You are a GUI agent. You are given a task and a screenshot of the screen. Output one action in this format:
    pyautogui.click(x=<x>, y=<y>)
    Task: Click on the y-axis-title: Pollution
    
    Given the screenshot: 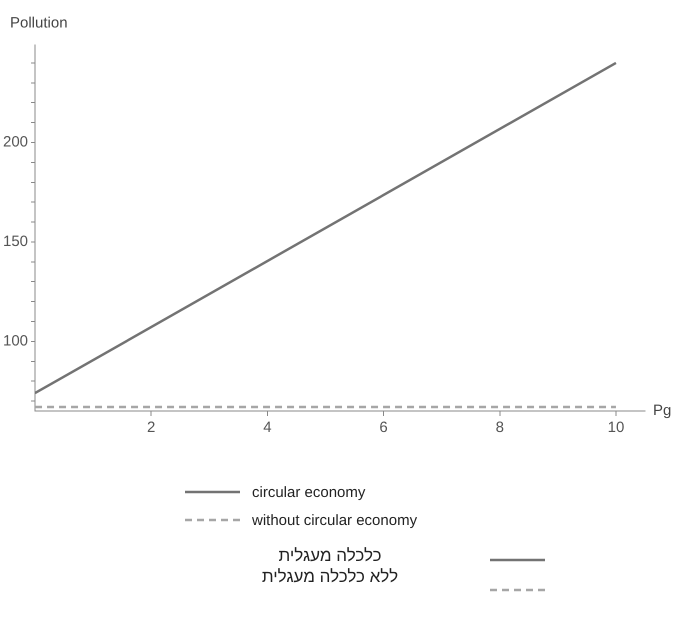 What is the action you would take?
    pyautogui.click(x=39, y=23)
    